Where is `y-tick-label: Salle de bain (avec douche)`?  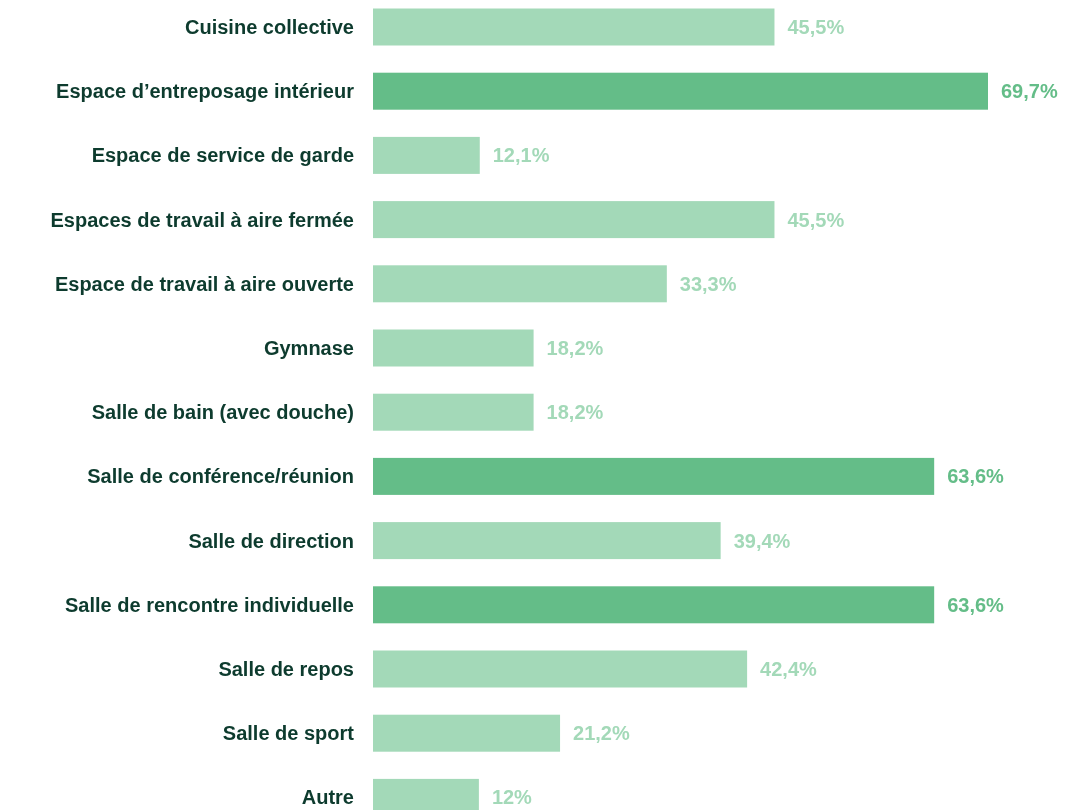
y-tick-label: Salle de bain (avec douche) is located at coordinates (222, 412).